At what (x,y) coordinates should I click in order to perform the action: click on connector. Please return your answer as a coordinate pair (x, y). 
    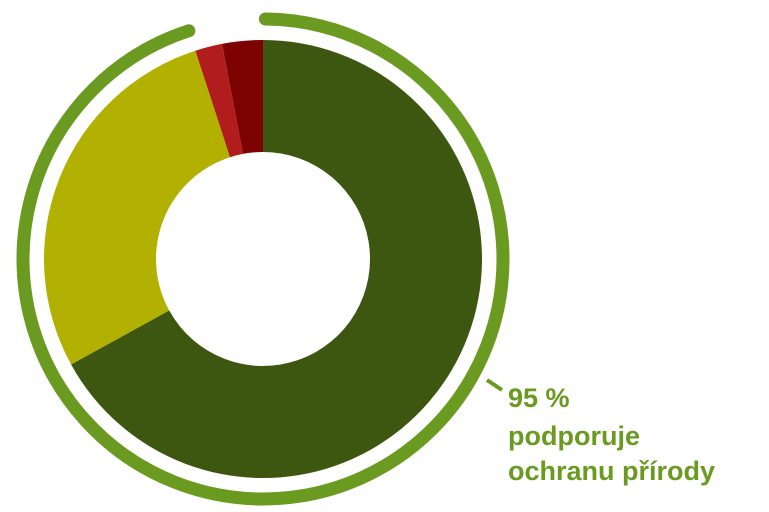
    Looking at the image, I should click on (494, 385).